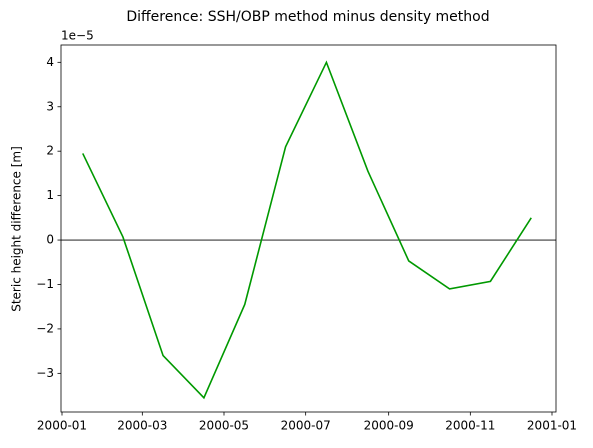 This screenshot has width=593, height=448. I want to click on y-tick-label: −1, so click(45, 284).